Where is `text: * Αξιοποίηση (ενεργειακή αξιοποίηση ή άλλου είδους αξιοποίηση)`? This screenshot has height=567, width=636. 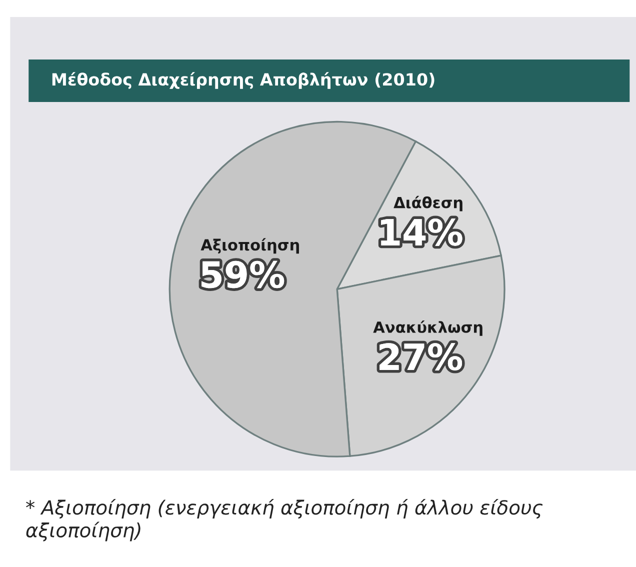 text: * Αξιοποίηση (ενεργειακή αξιοποίηση ή άλλου είδους αξιοποίηση) is located at coordinates (284, 520).